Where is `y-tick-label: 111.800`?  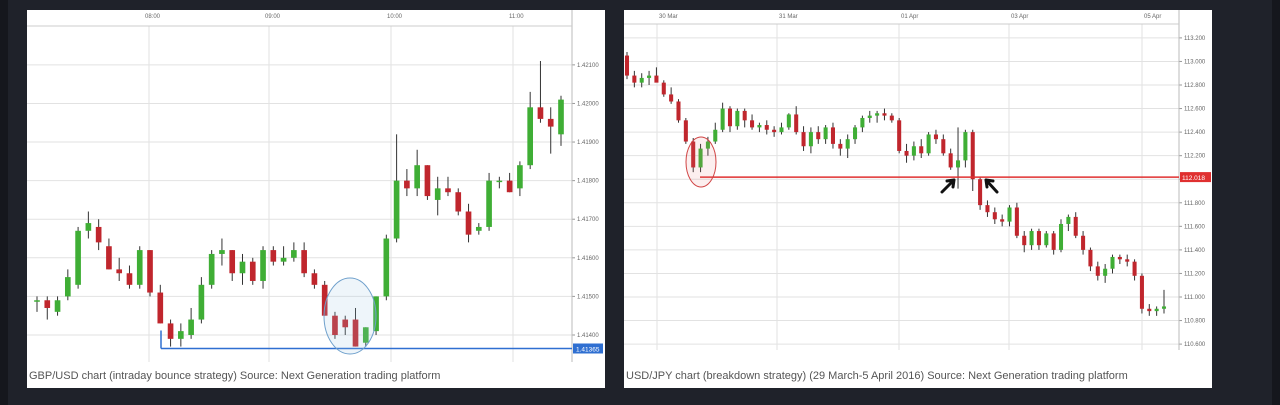 y-tick-label: 111.800 is located at coordinates (1194, 204).